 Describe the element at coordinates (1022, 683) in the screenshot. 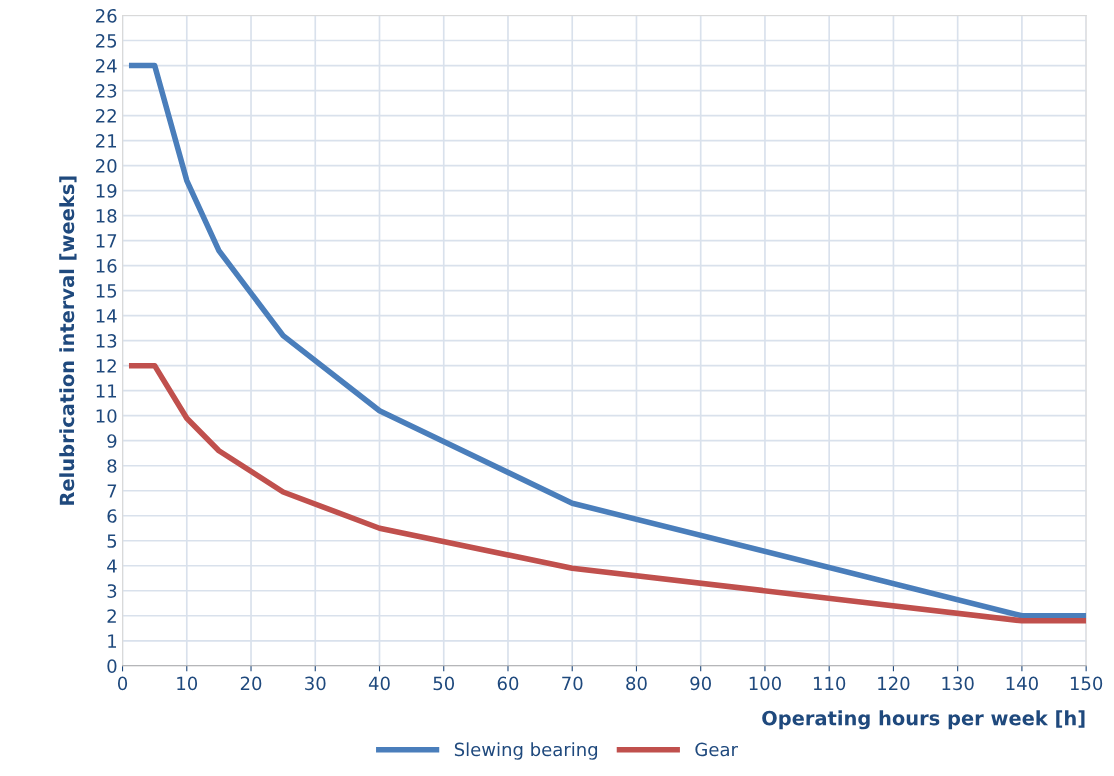

I see `x-tick-label: 140` at that location.